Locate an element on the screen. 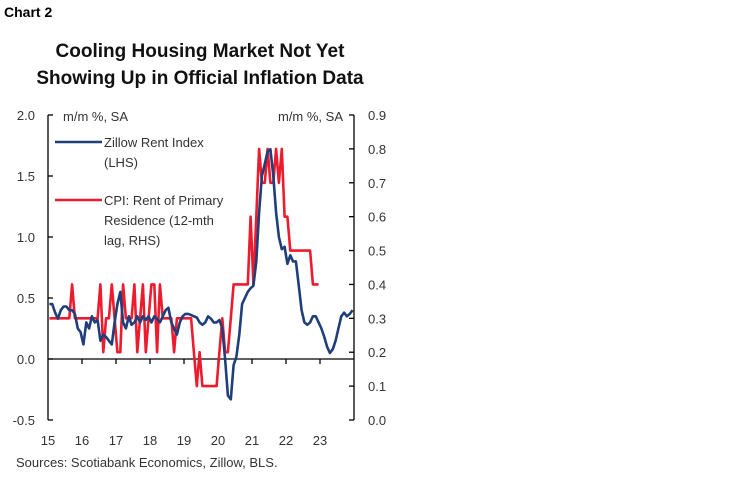 The height and width of the screenshot is (482, 749). chart-label: Chart 2 is located at coordinates (28, 12).